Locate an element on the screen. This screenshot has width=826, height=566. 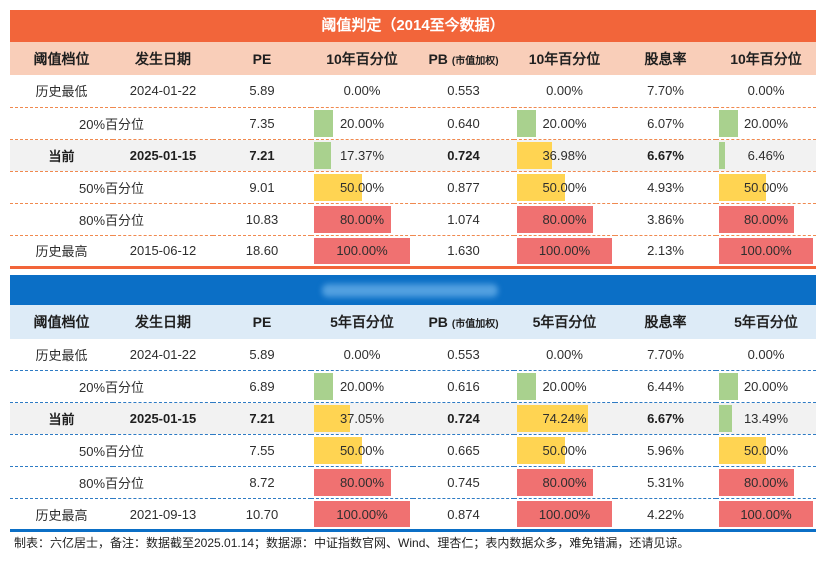
blurred-band-title is located at coordinates (410, 290).